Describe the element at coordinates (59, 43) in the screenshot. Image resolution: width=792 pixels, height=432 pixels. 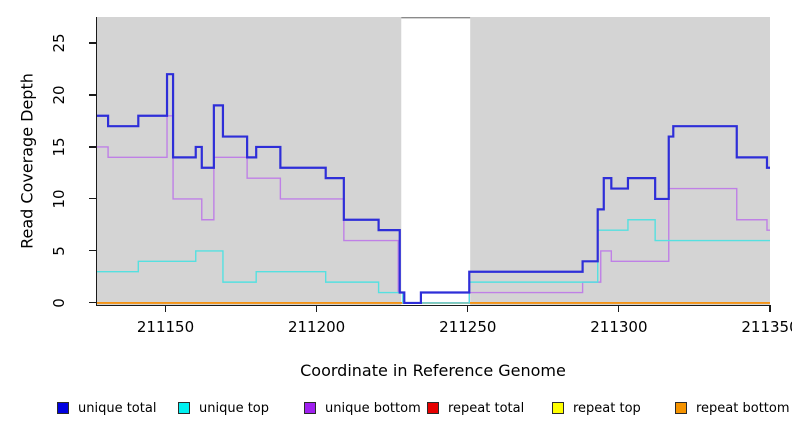
I see `y-tick-label: 25` at that location.